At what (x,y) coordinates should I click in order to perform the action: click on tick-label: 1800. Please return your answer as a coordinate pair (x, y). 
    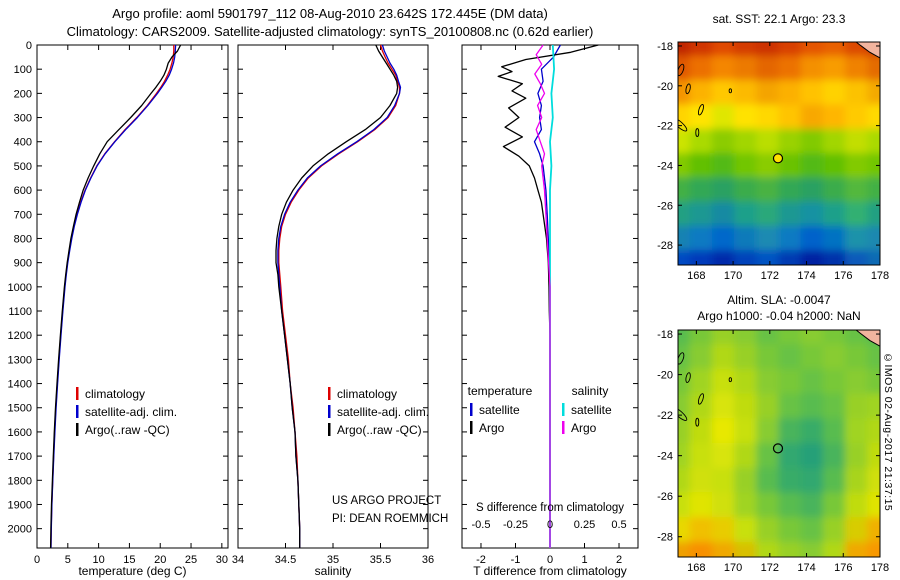
    Looking at the image, I should click on (20, 481).